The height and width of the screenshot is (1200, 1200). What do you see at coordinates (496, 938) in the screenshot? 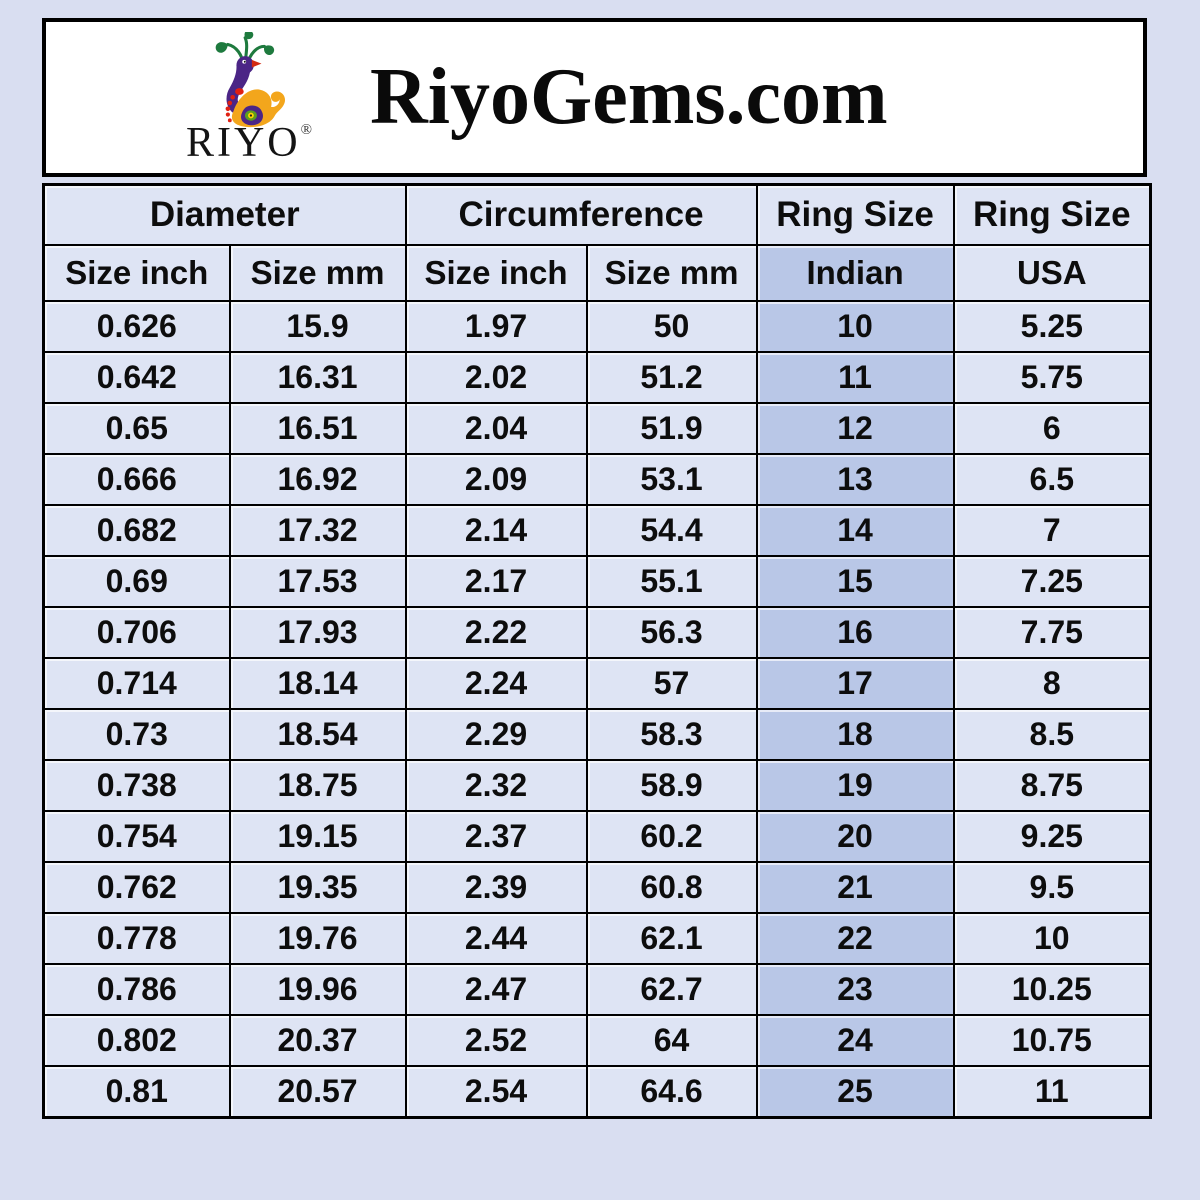
I see `table-cell: 2.44` at bounding box center [496, 938].